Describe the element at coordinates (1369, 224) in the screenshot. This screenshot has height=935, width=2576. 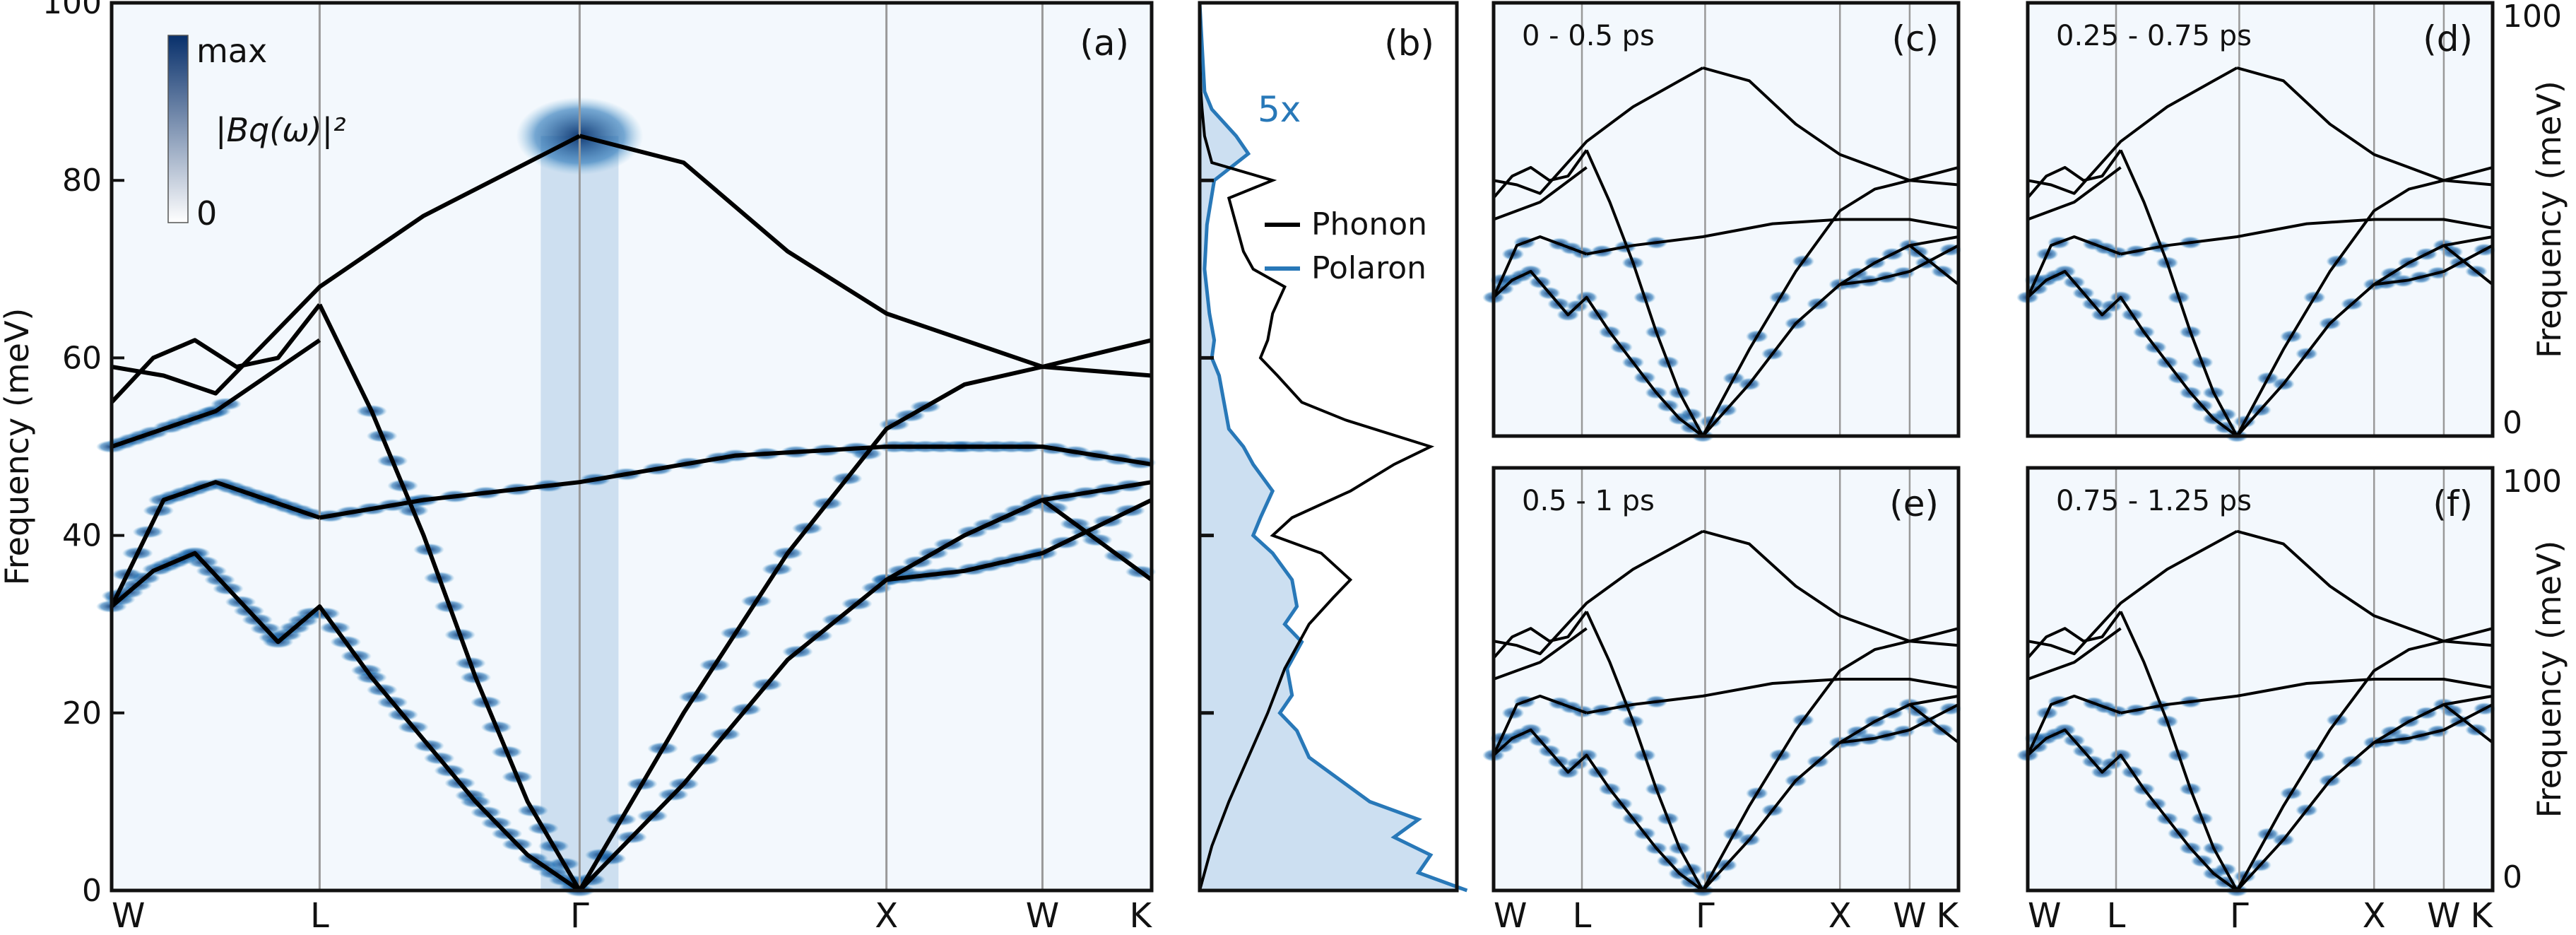
I see `legend-phonon-label: Phonon` at that location.